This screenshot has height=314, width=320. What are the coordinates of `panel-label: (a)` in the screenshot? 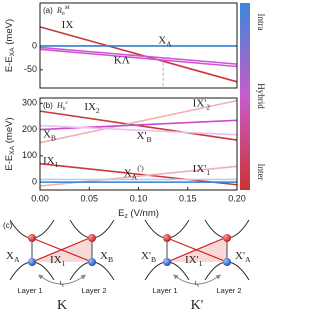 It's located at (48, 10).